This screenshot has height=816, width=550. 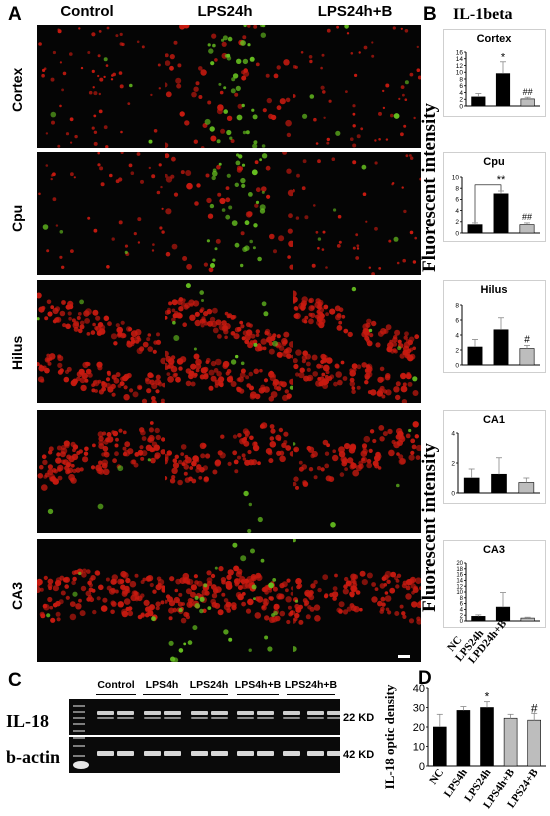 What do you see at coordinates (15, 14) in the screenshot?
I see `panel-label-a: A` at bounding box center [15, 14].